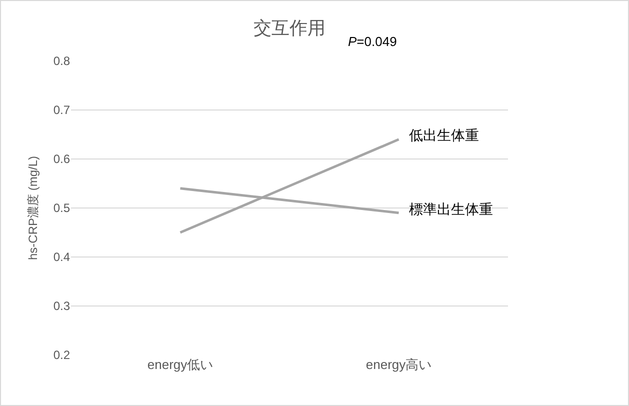 The image size is (629, 406). Describe the element at coordinates (61, 159) in the screenshot. I see `y-tick-label: 0.6` at that location.